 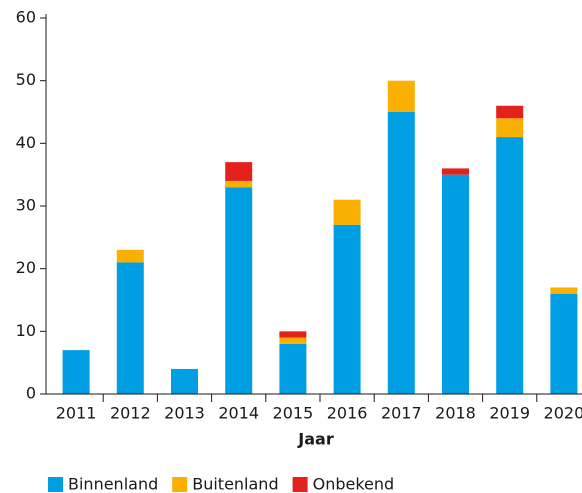 What do you see at coordinates (293, 413) in the screenshot?
I see `x-tick-label: 2015` at bounding box center [293, 413].